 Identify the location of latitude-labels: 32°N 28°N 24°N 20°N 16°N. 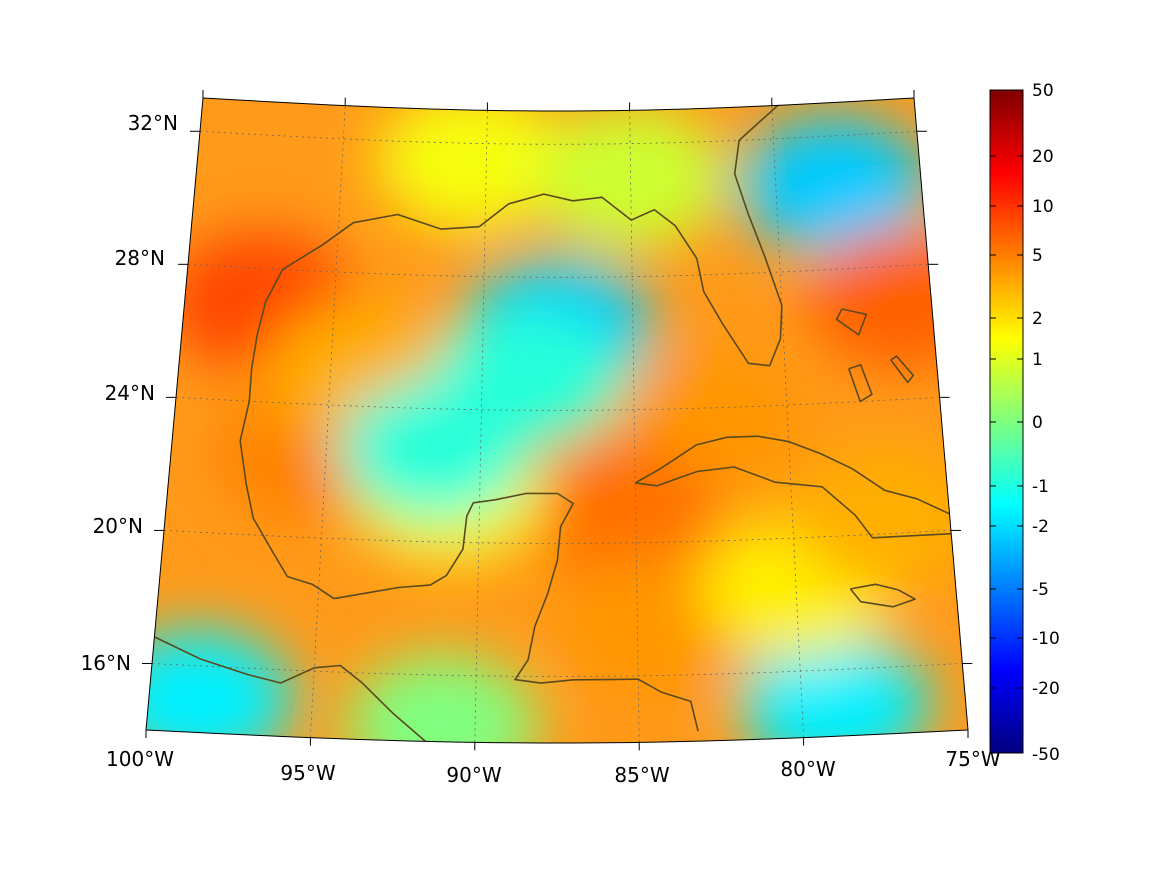
(129, 393).